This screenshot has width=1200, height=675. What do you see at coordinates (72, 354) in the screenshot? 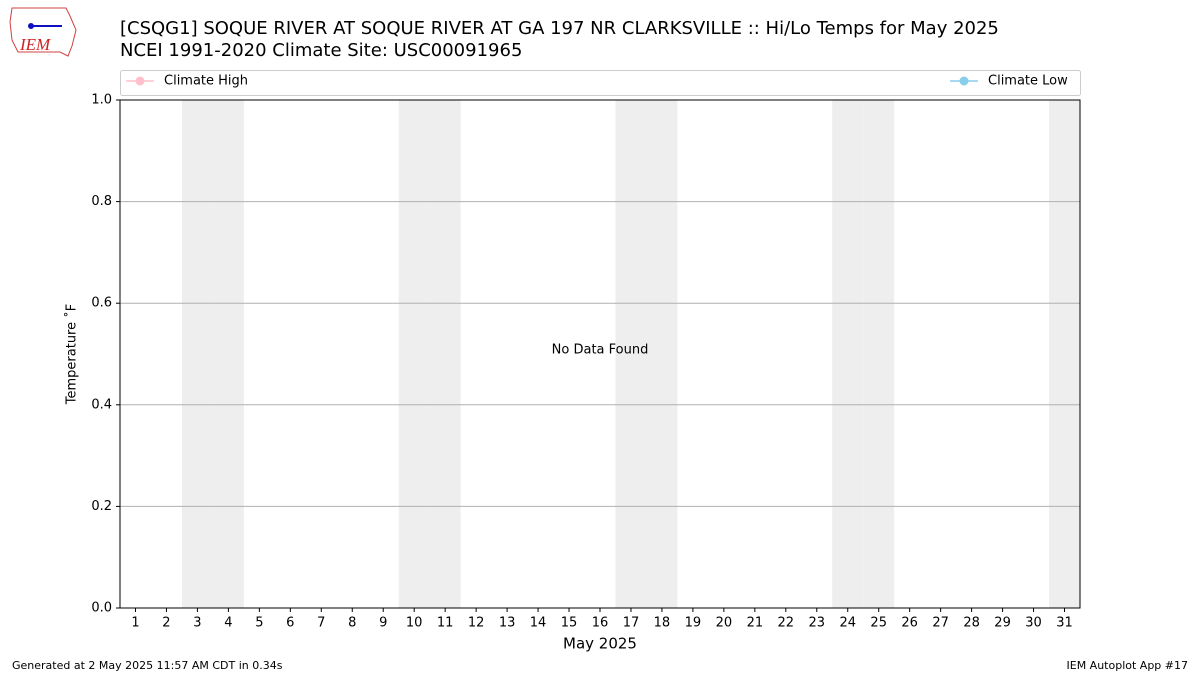
I see `y-axis-label: Temperature ˚F` at bounding box center [72, 354].